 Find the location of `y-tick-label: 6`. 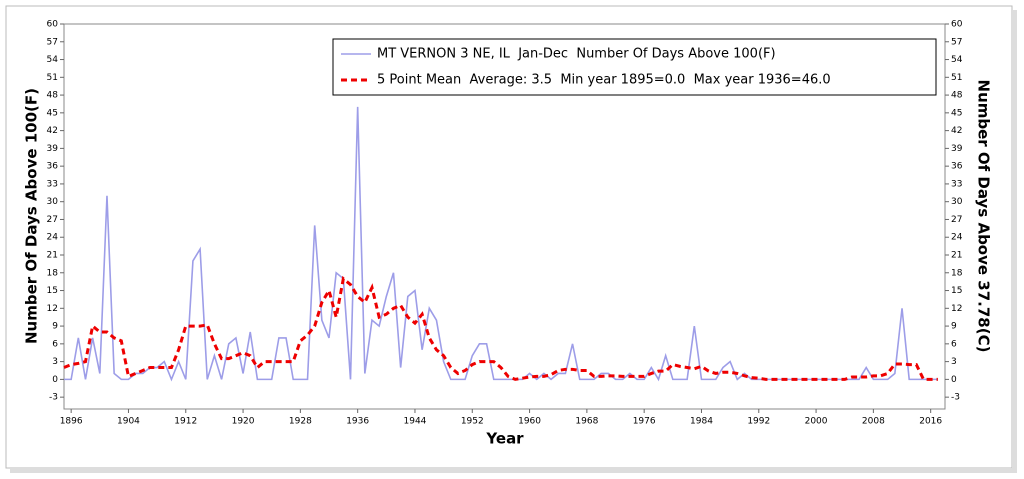

y-tick-label: 6 is located at coordinates (55, 344).